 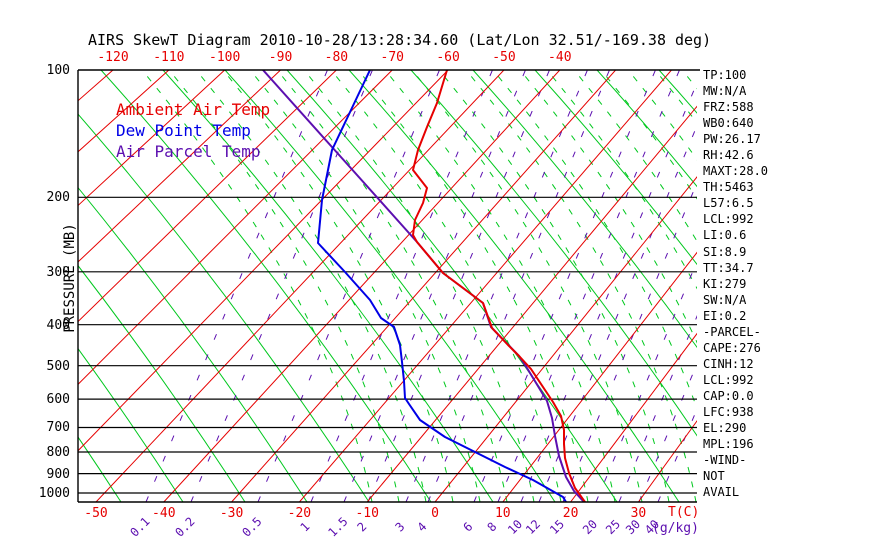 I want to click on legend-item-2: Dew Point Temp, so click(x=183, y=130).